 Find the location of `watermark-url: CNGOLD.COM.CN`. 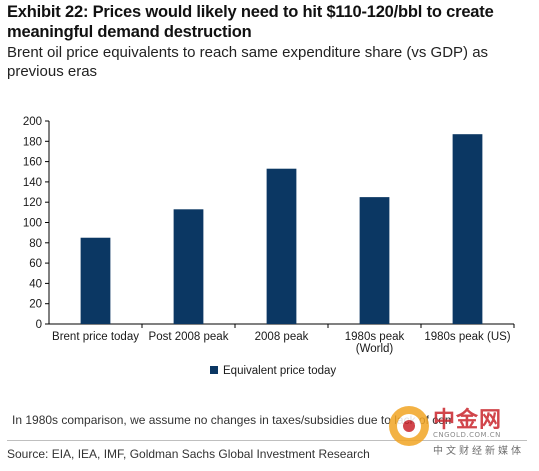

watermark-url: CNGOLD.COM.CN is located at coordinates (467, 435).